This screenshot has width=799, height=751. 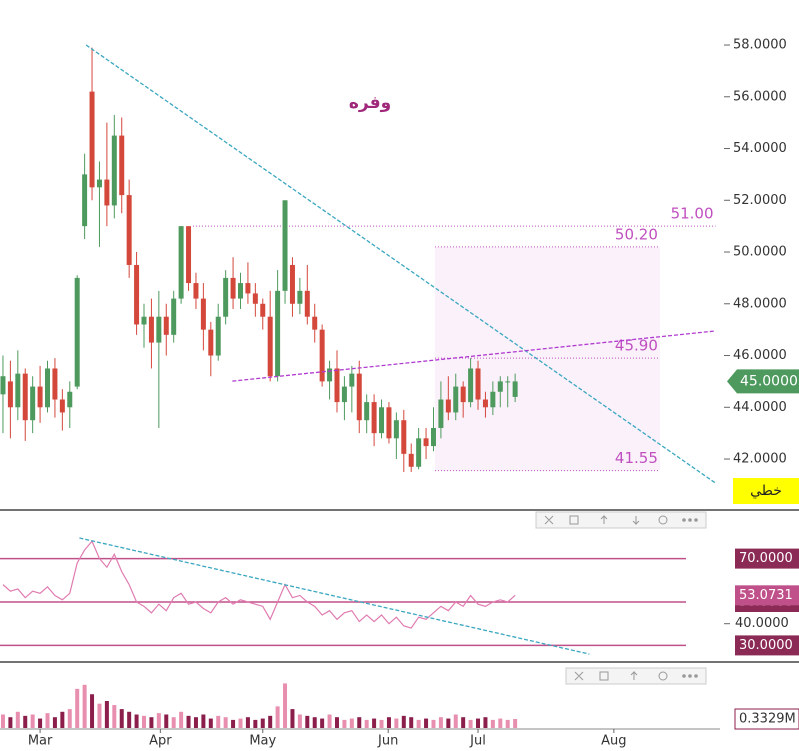 I want to click on y-tick-label: 46.0000, so click(x=760, y=355).